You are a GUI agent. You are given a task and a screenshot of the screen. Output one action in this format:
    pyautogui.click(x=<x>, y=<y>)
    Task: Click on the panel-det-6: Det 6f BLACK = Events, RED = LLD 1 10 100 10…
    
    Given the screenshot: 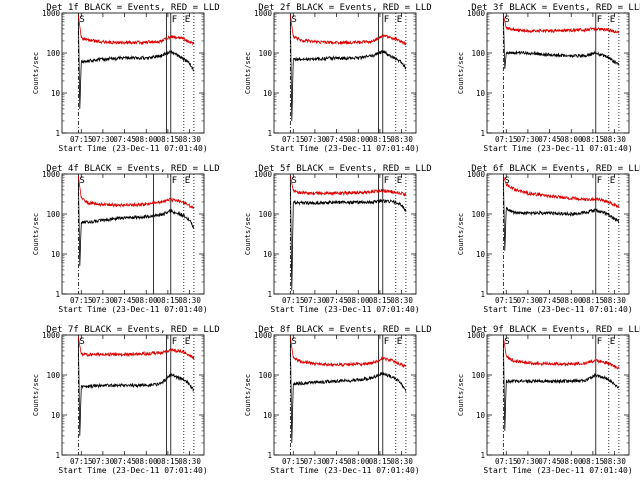 What is the action you would take?
    pyautogui.click(x=548, y=239)
    